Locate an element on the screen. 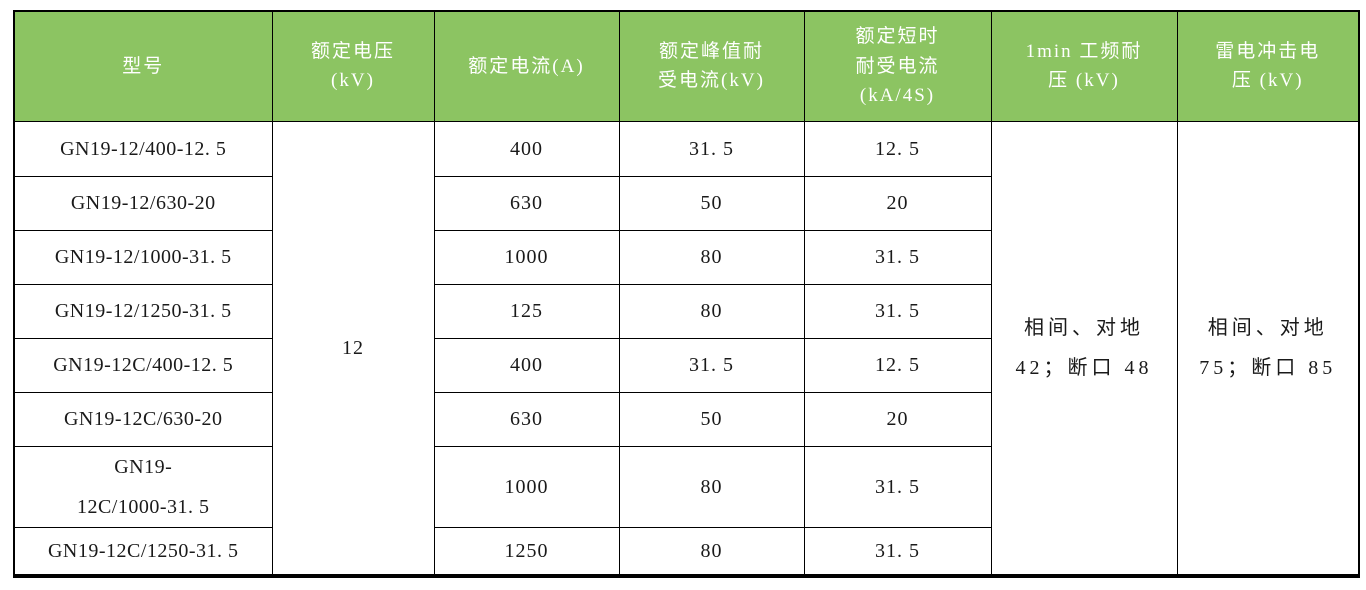 This screenshot has height=590, width=1366. table-row: GN19-12/630-20 630 50 20 is located at coordinates (686, 203).